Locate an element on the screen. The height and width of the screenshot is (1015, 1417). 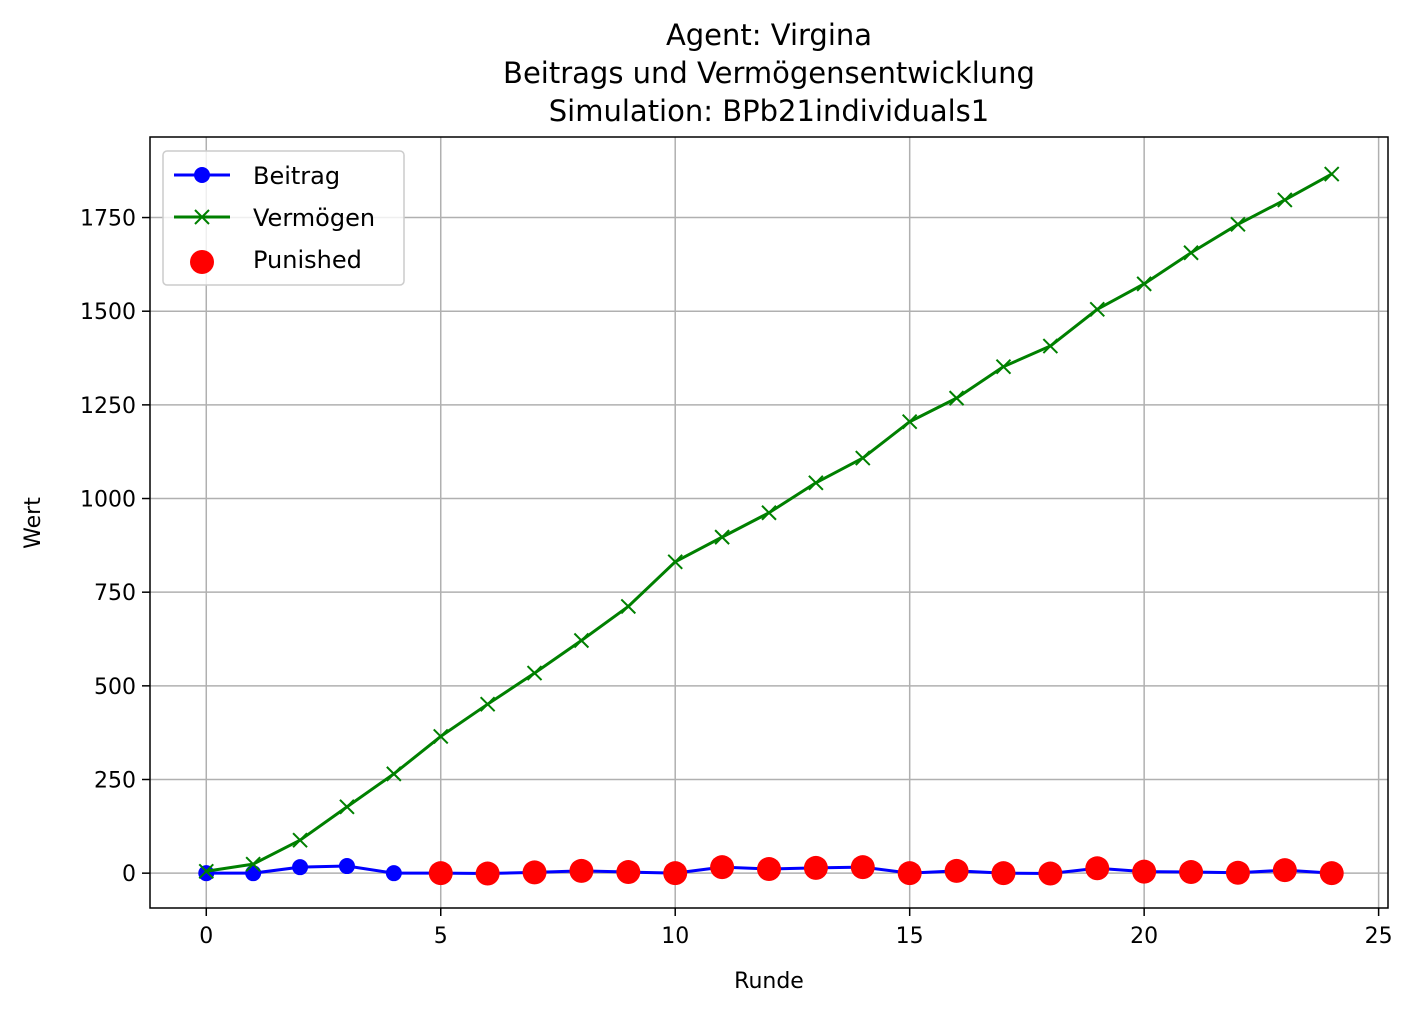
x-tick-label: 10 is located at coordinates (675, 936).